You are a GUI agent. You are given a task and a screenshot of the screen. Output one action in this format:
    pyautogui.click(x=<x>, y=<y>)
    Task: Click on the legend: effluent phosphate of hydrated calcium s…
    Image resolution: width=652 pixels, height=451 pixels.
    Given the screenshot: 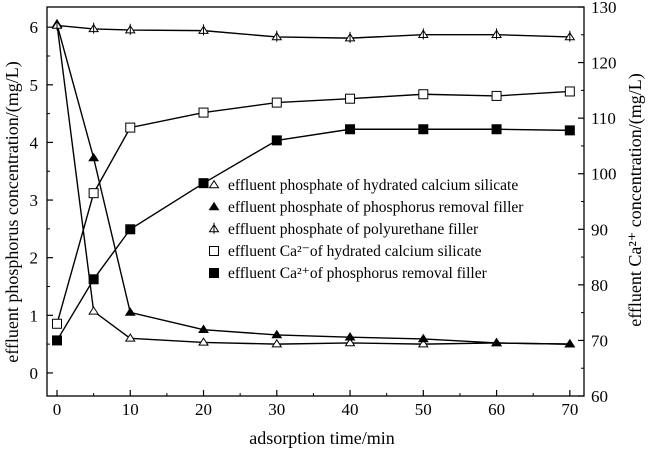 What is the action you would take?
    pyautogui.click(x=366, y=229)
    